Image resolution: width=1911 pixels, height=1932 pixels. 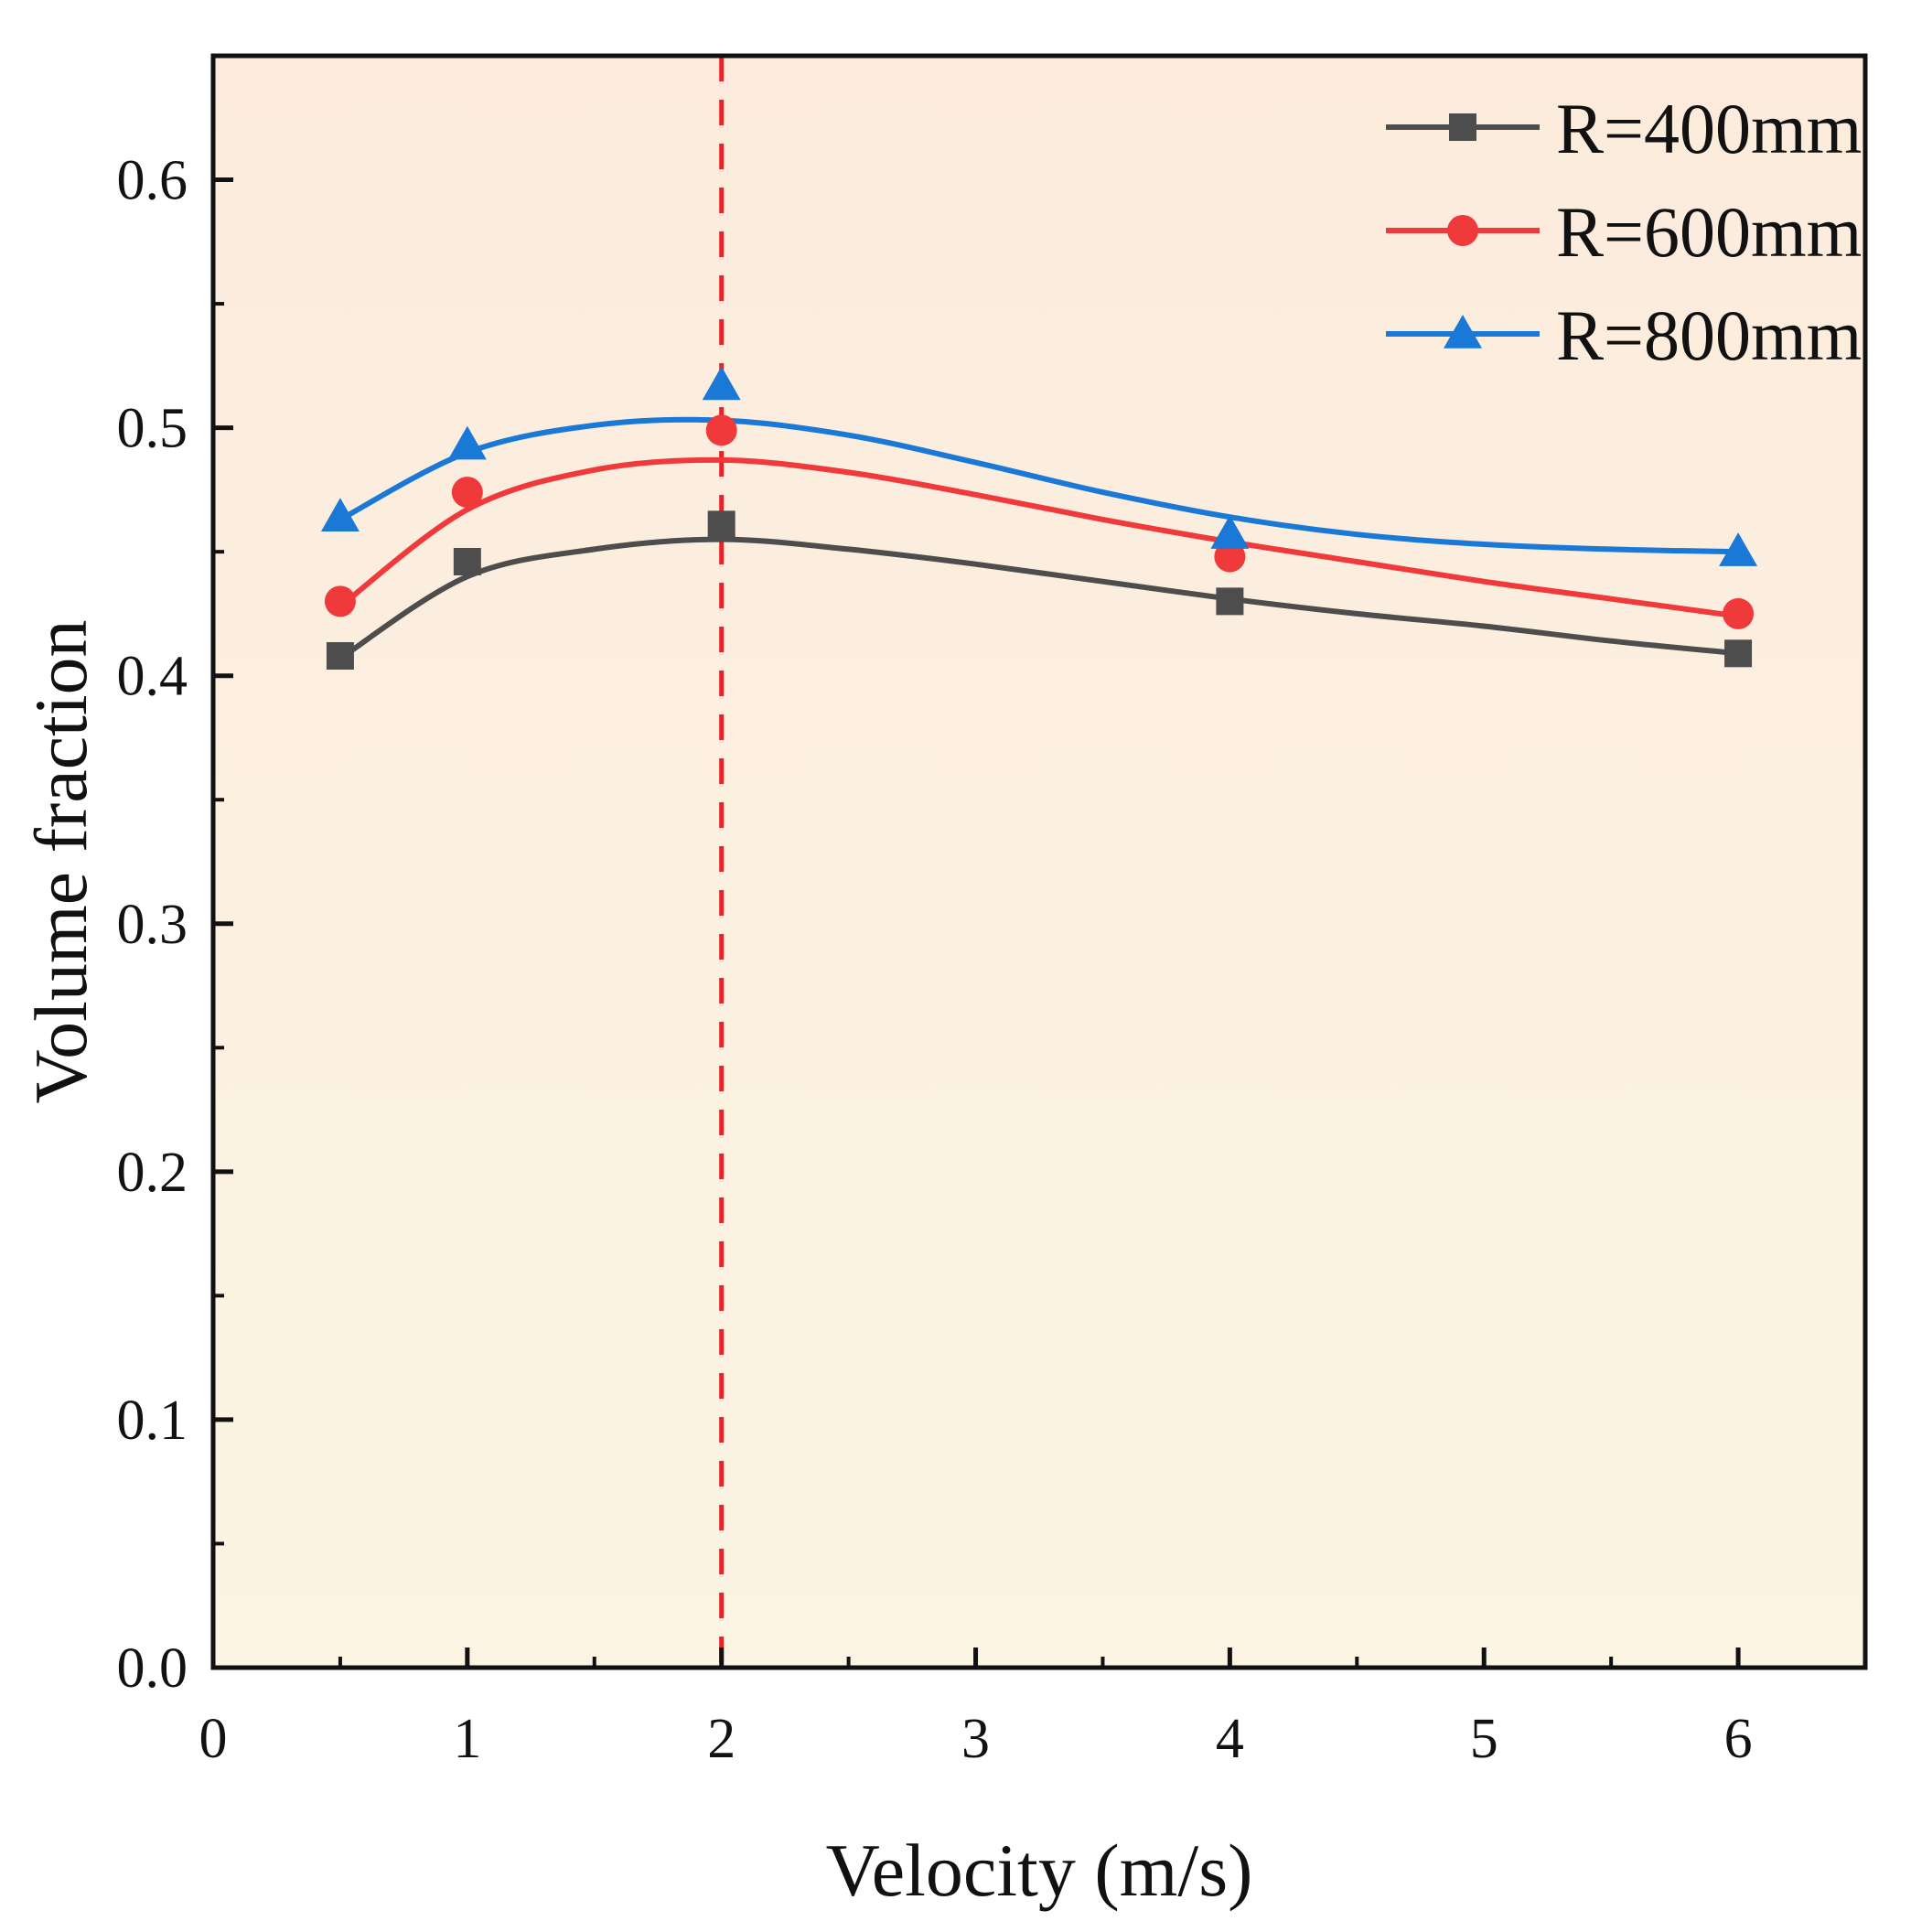 What do you see at coordinates (721, 1739) in the screenshot?
I see `x-tick-label: 2` at bounding box center [721, 1739].